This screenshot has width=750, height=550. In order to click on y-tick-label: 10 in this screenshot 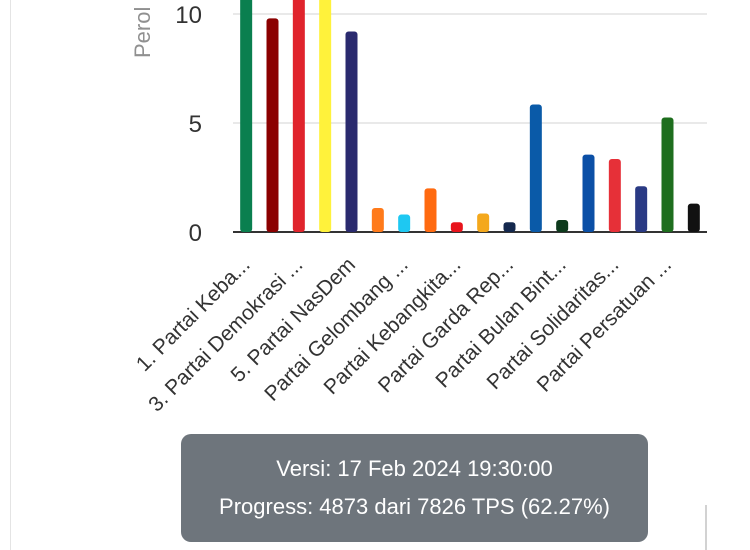, I will do `click(188, 15)`.